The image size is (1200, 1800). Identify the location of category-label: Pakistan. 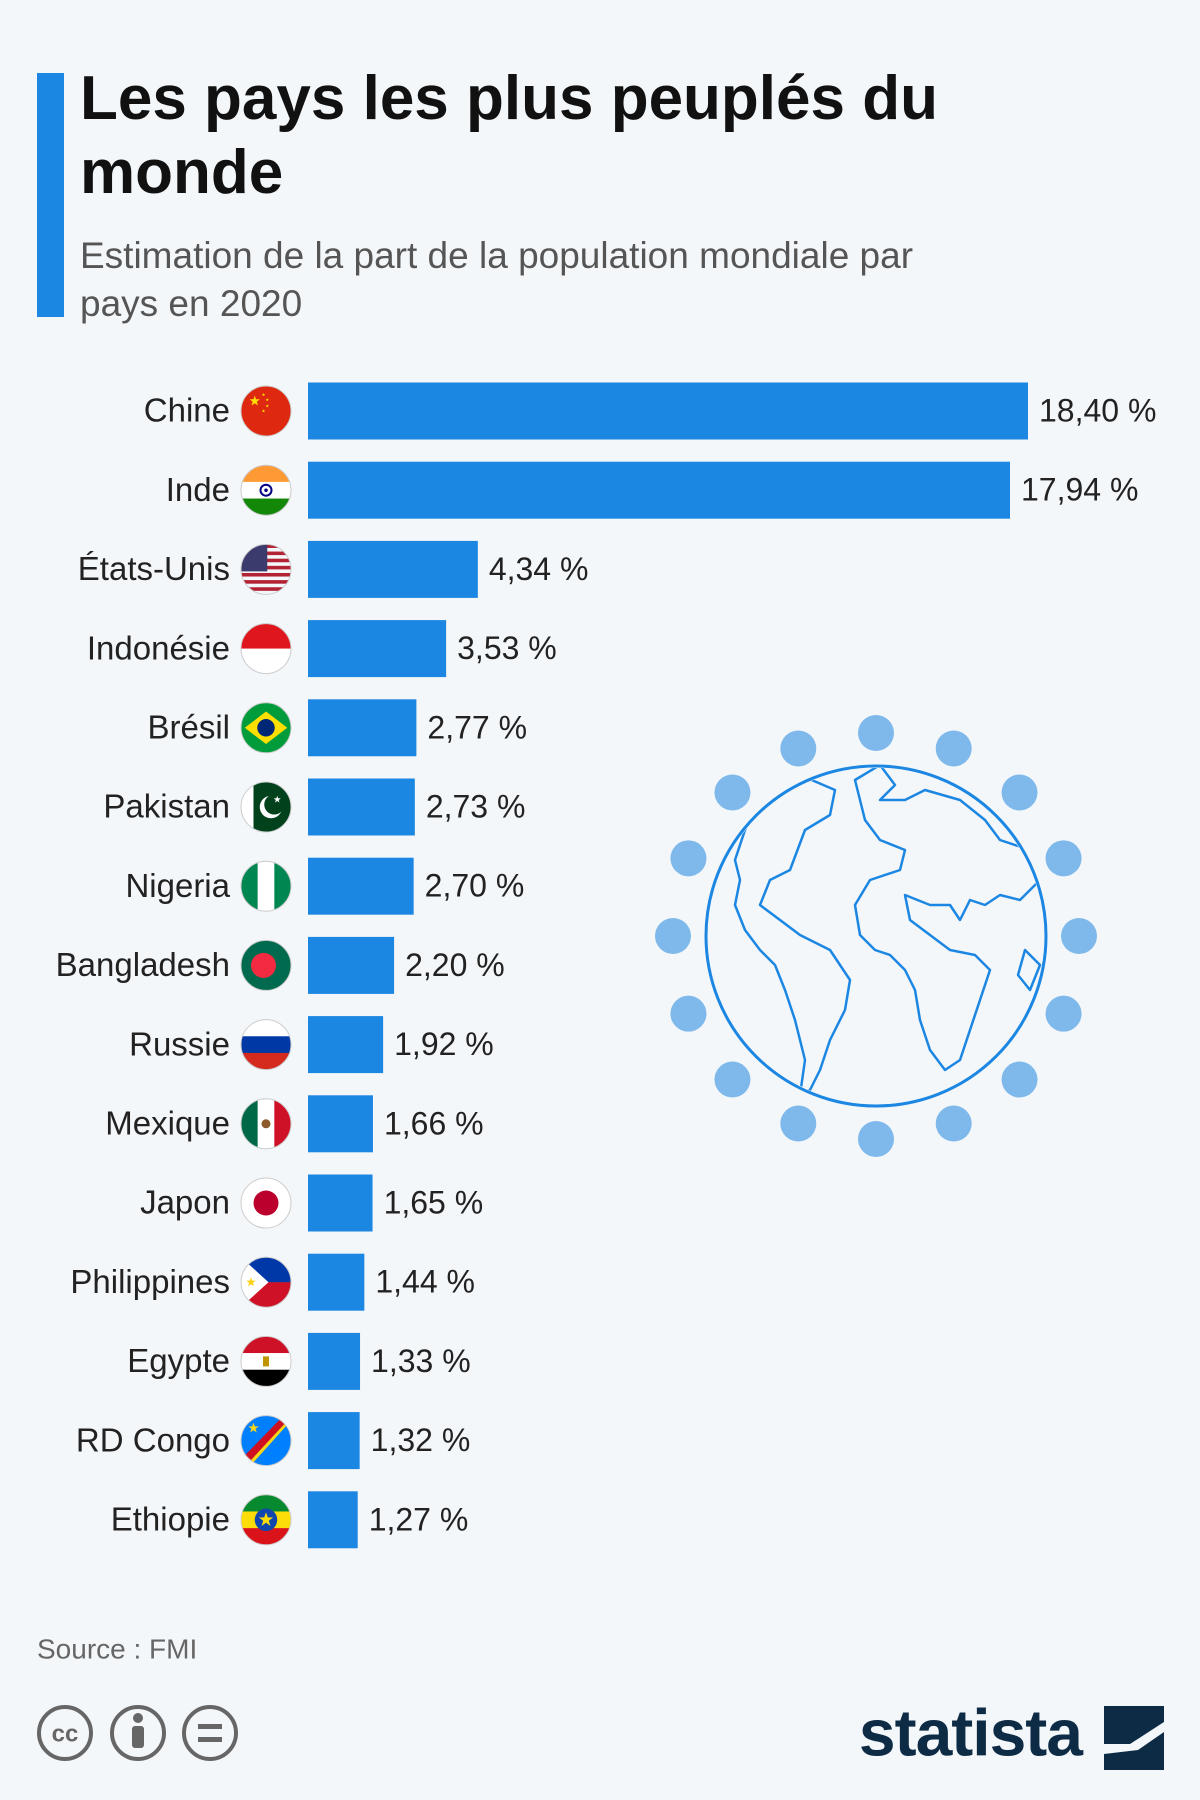
(166, 806).